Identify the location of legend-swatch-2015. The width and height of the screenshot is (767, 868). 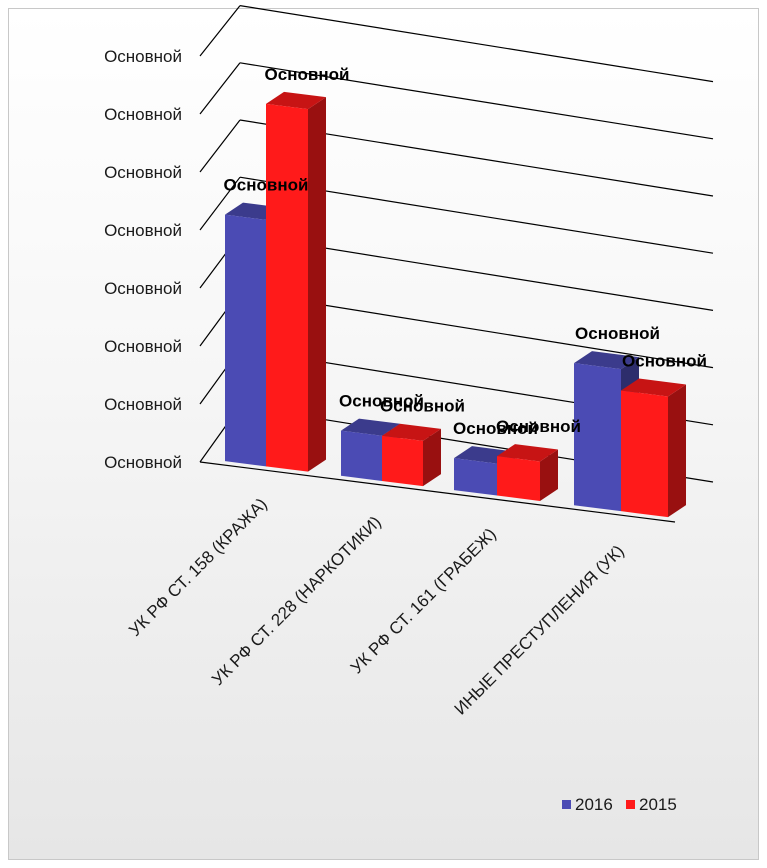
(630, 804).